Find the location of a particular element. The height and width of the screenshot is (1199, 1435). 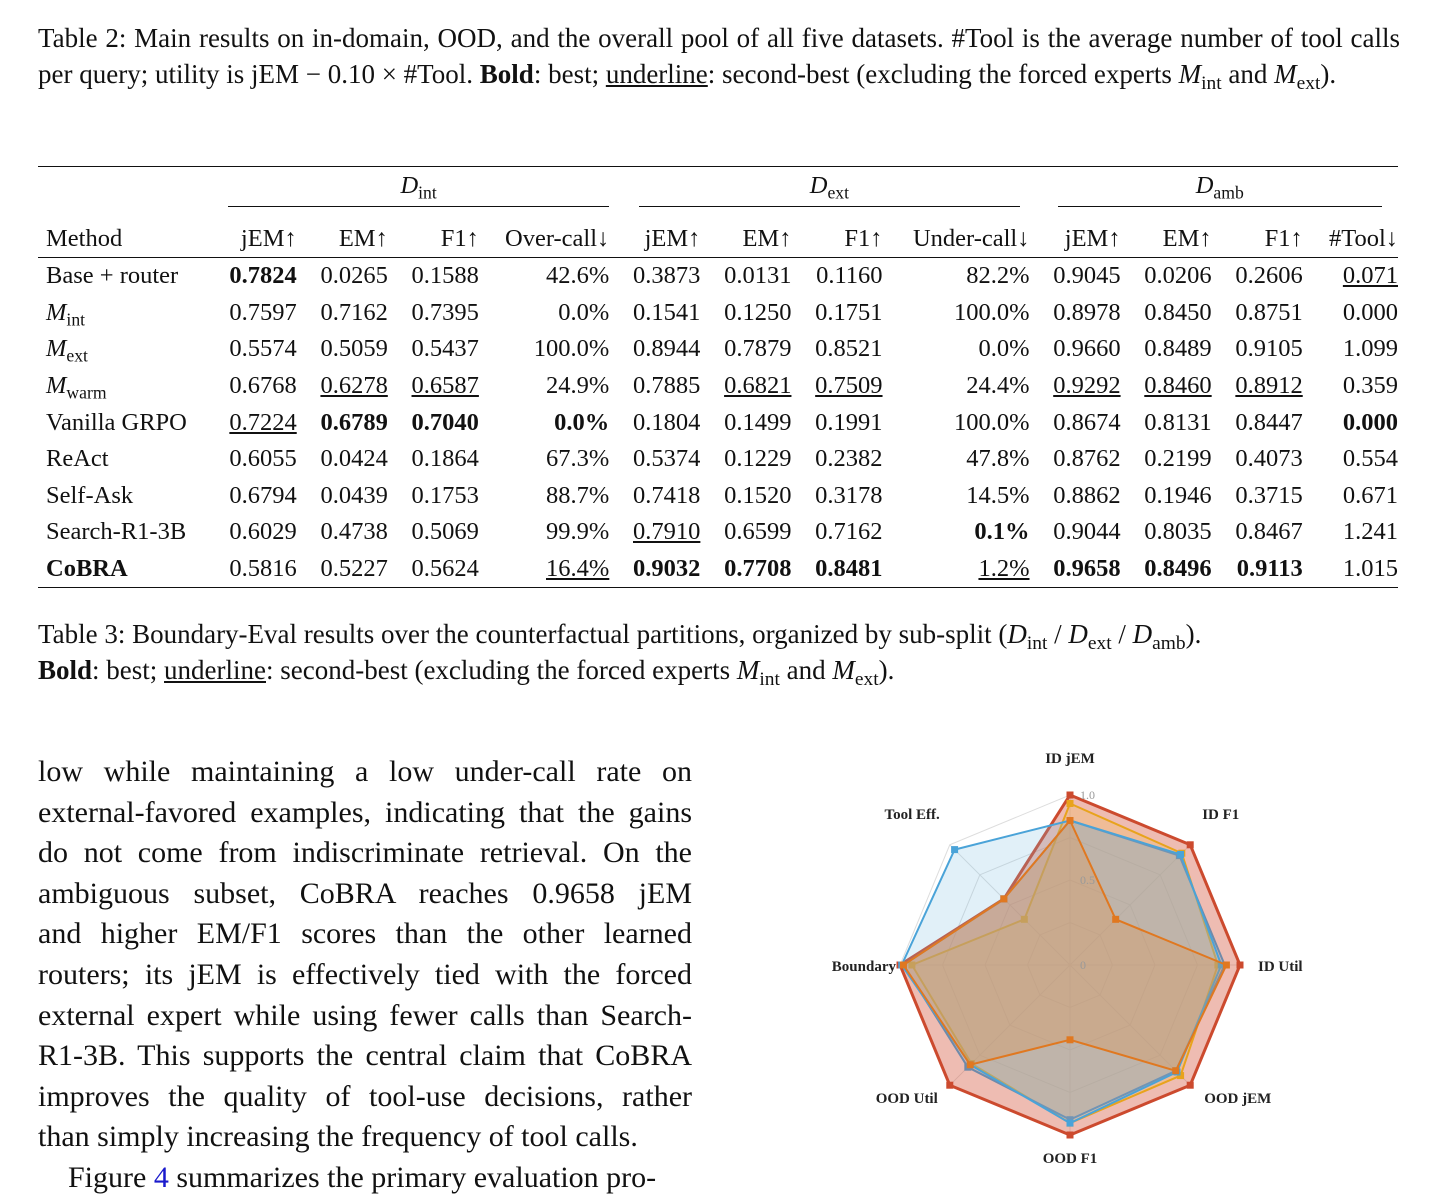

group-d-ext: Dext is located at coordinates (819, 189).